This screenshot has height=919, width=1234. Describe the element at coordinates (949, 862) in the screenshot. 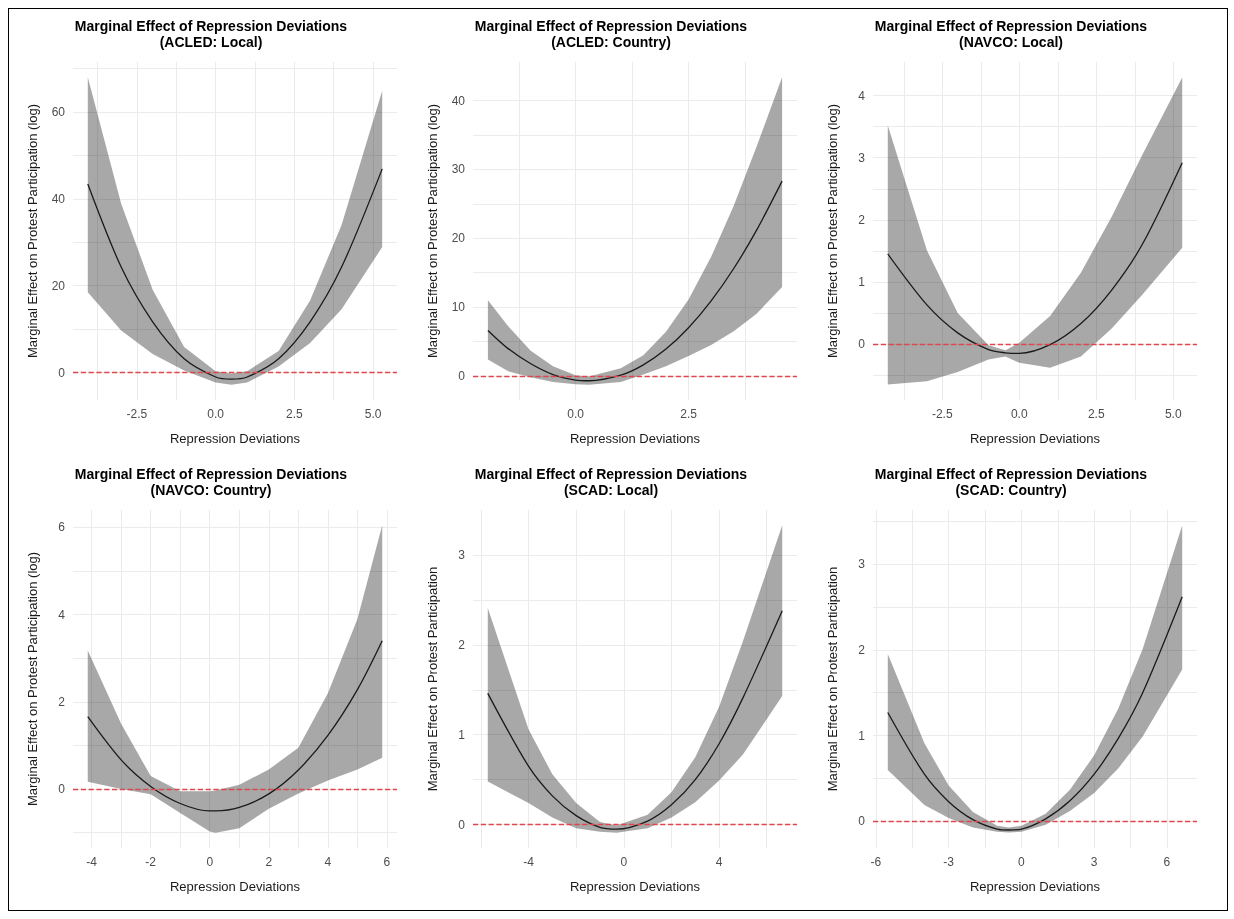

I see `x-tick-label: -3` at that location.